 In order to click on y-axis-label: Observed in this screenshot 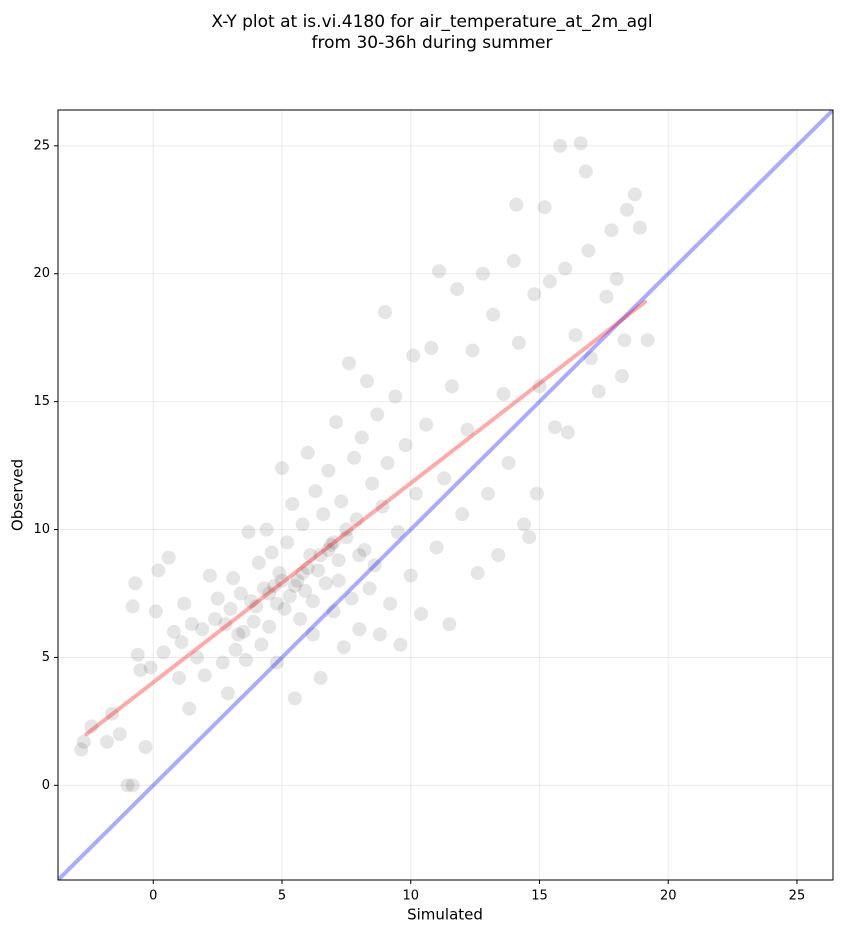, I will do `click(18, 495)`.